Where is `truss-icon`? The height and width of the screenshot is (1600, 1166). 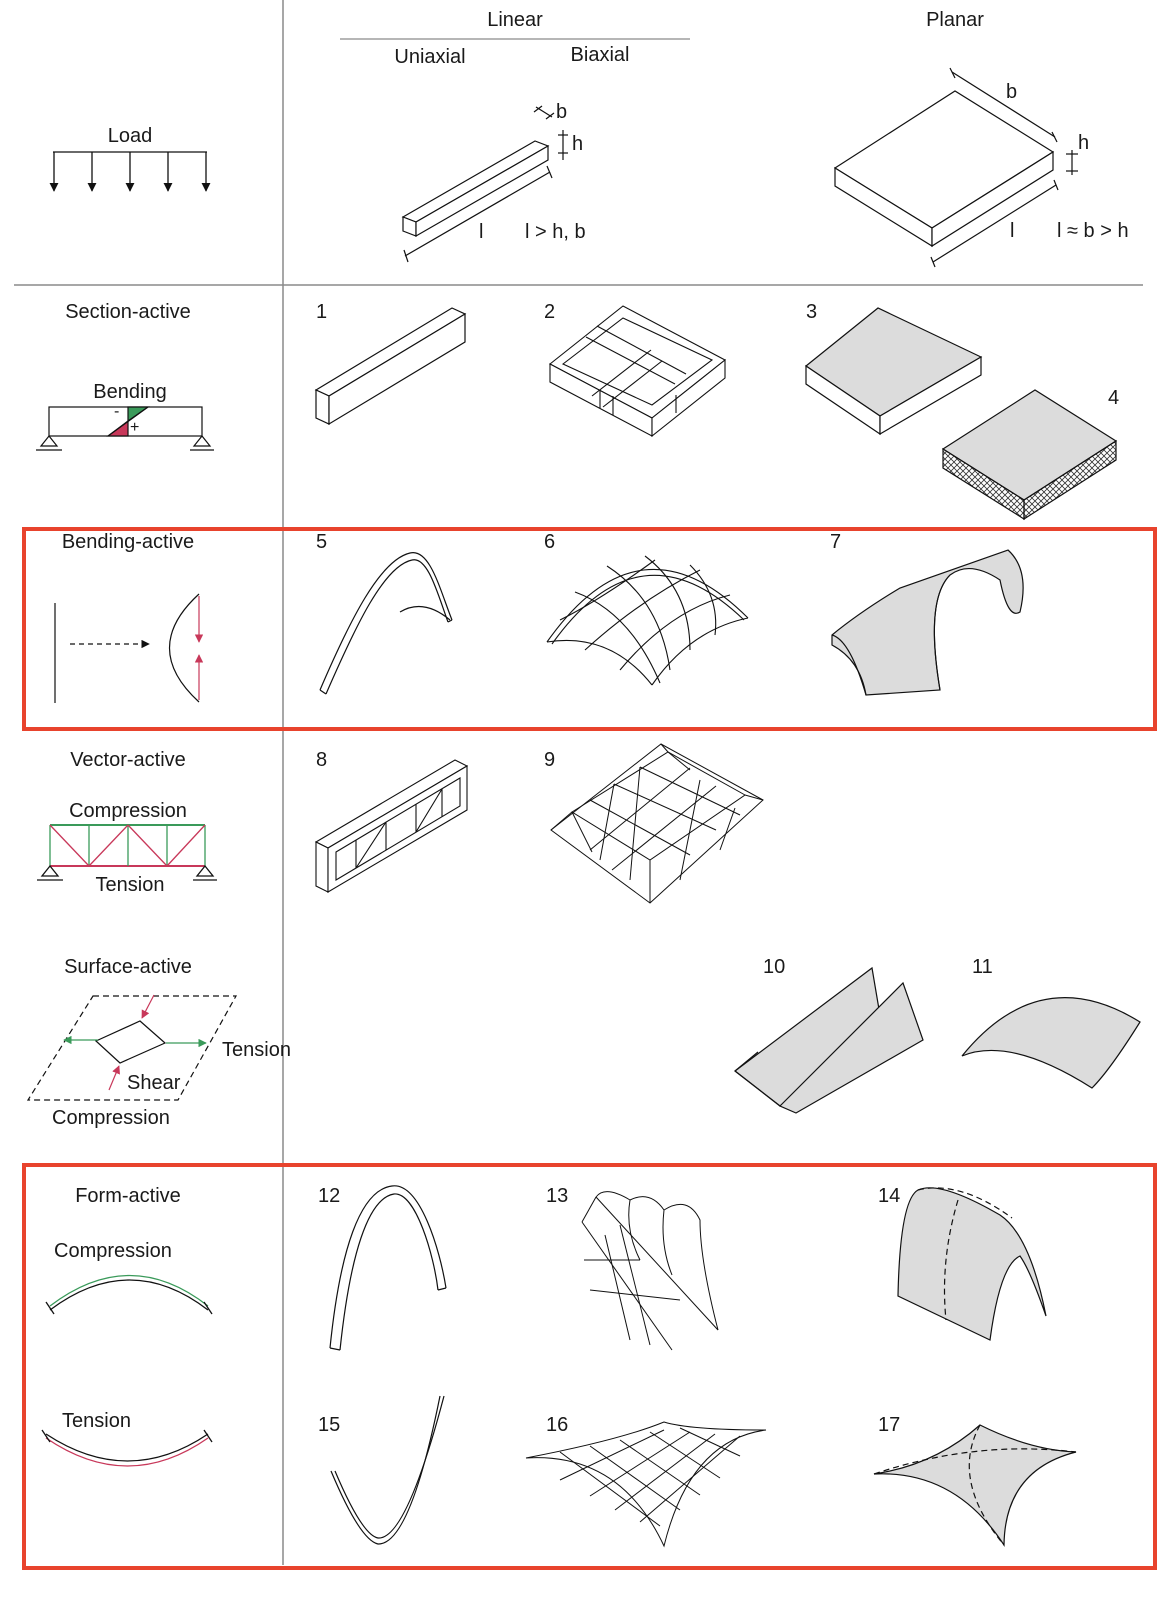
truss-icon is located at coordinates (127, 852).